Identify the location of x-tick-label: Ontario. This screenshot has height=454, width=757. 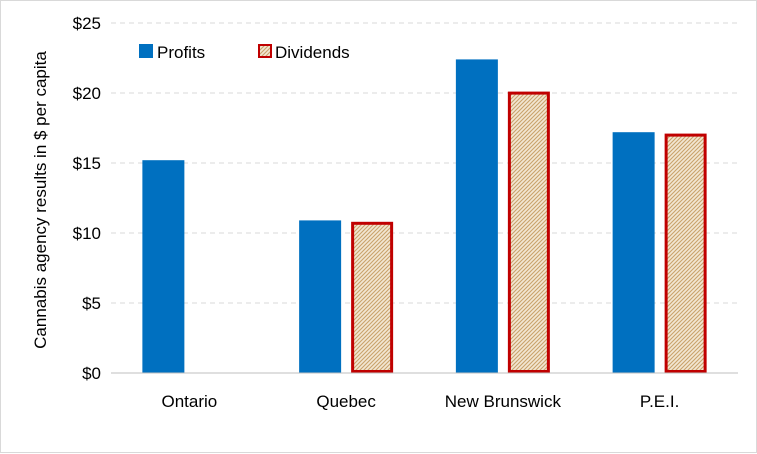
(190, 401).